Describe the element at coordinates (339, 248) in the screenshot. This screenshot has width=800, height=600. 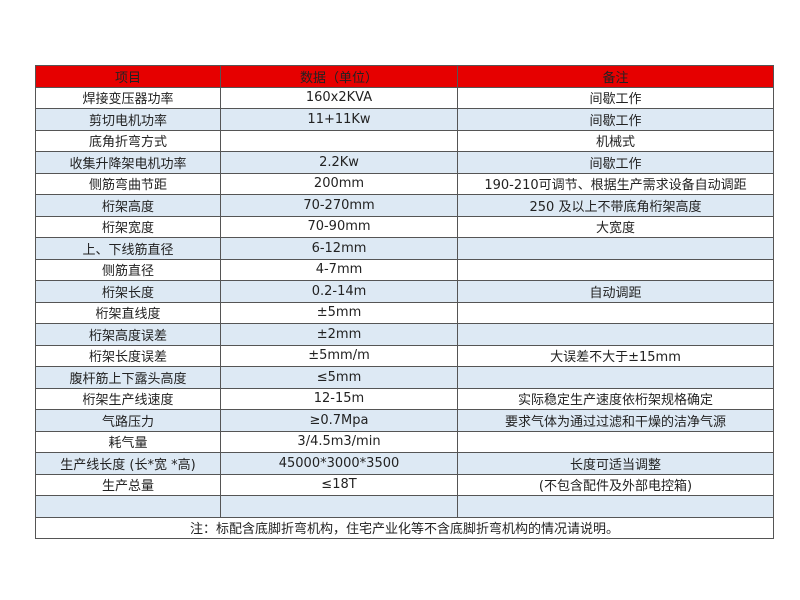
I see `data-cell: 6-12mm` at that location.